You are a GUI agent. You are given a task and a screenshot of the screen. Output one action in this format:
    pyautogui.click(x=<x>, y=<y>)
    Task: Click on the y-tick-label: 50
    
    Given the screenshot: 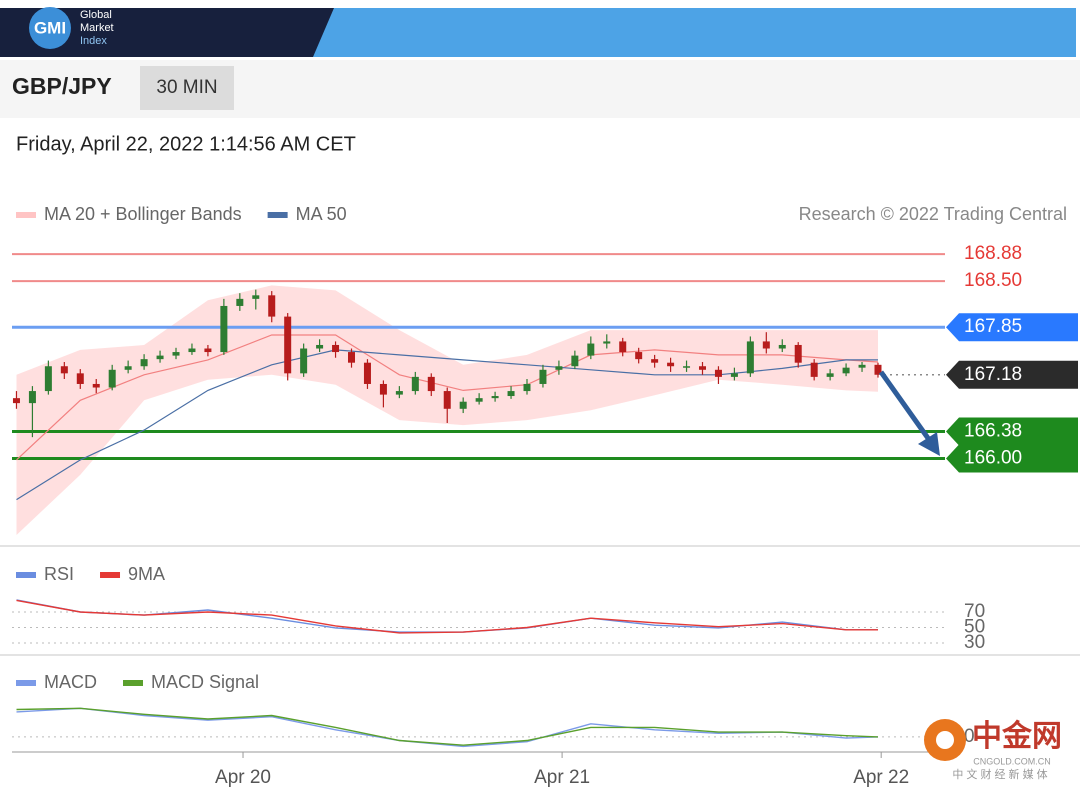 What is the action you would take?
    pyautogui.click(x=974, y=626)
    